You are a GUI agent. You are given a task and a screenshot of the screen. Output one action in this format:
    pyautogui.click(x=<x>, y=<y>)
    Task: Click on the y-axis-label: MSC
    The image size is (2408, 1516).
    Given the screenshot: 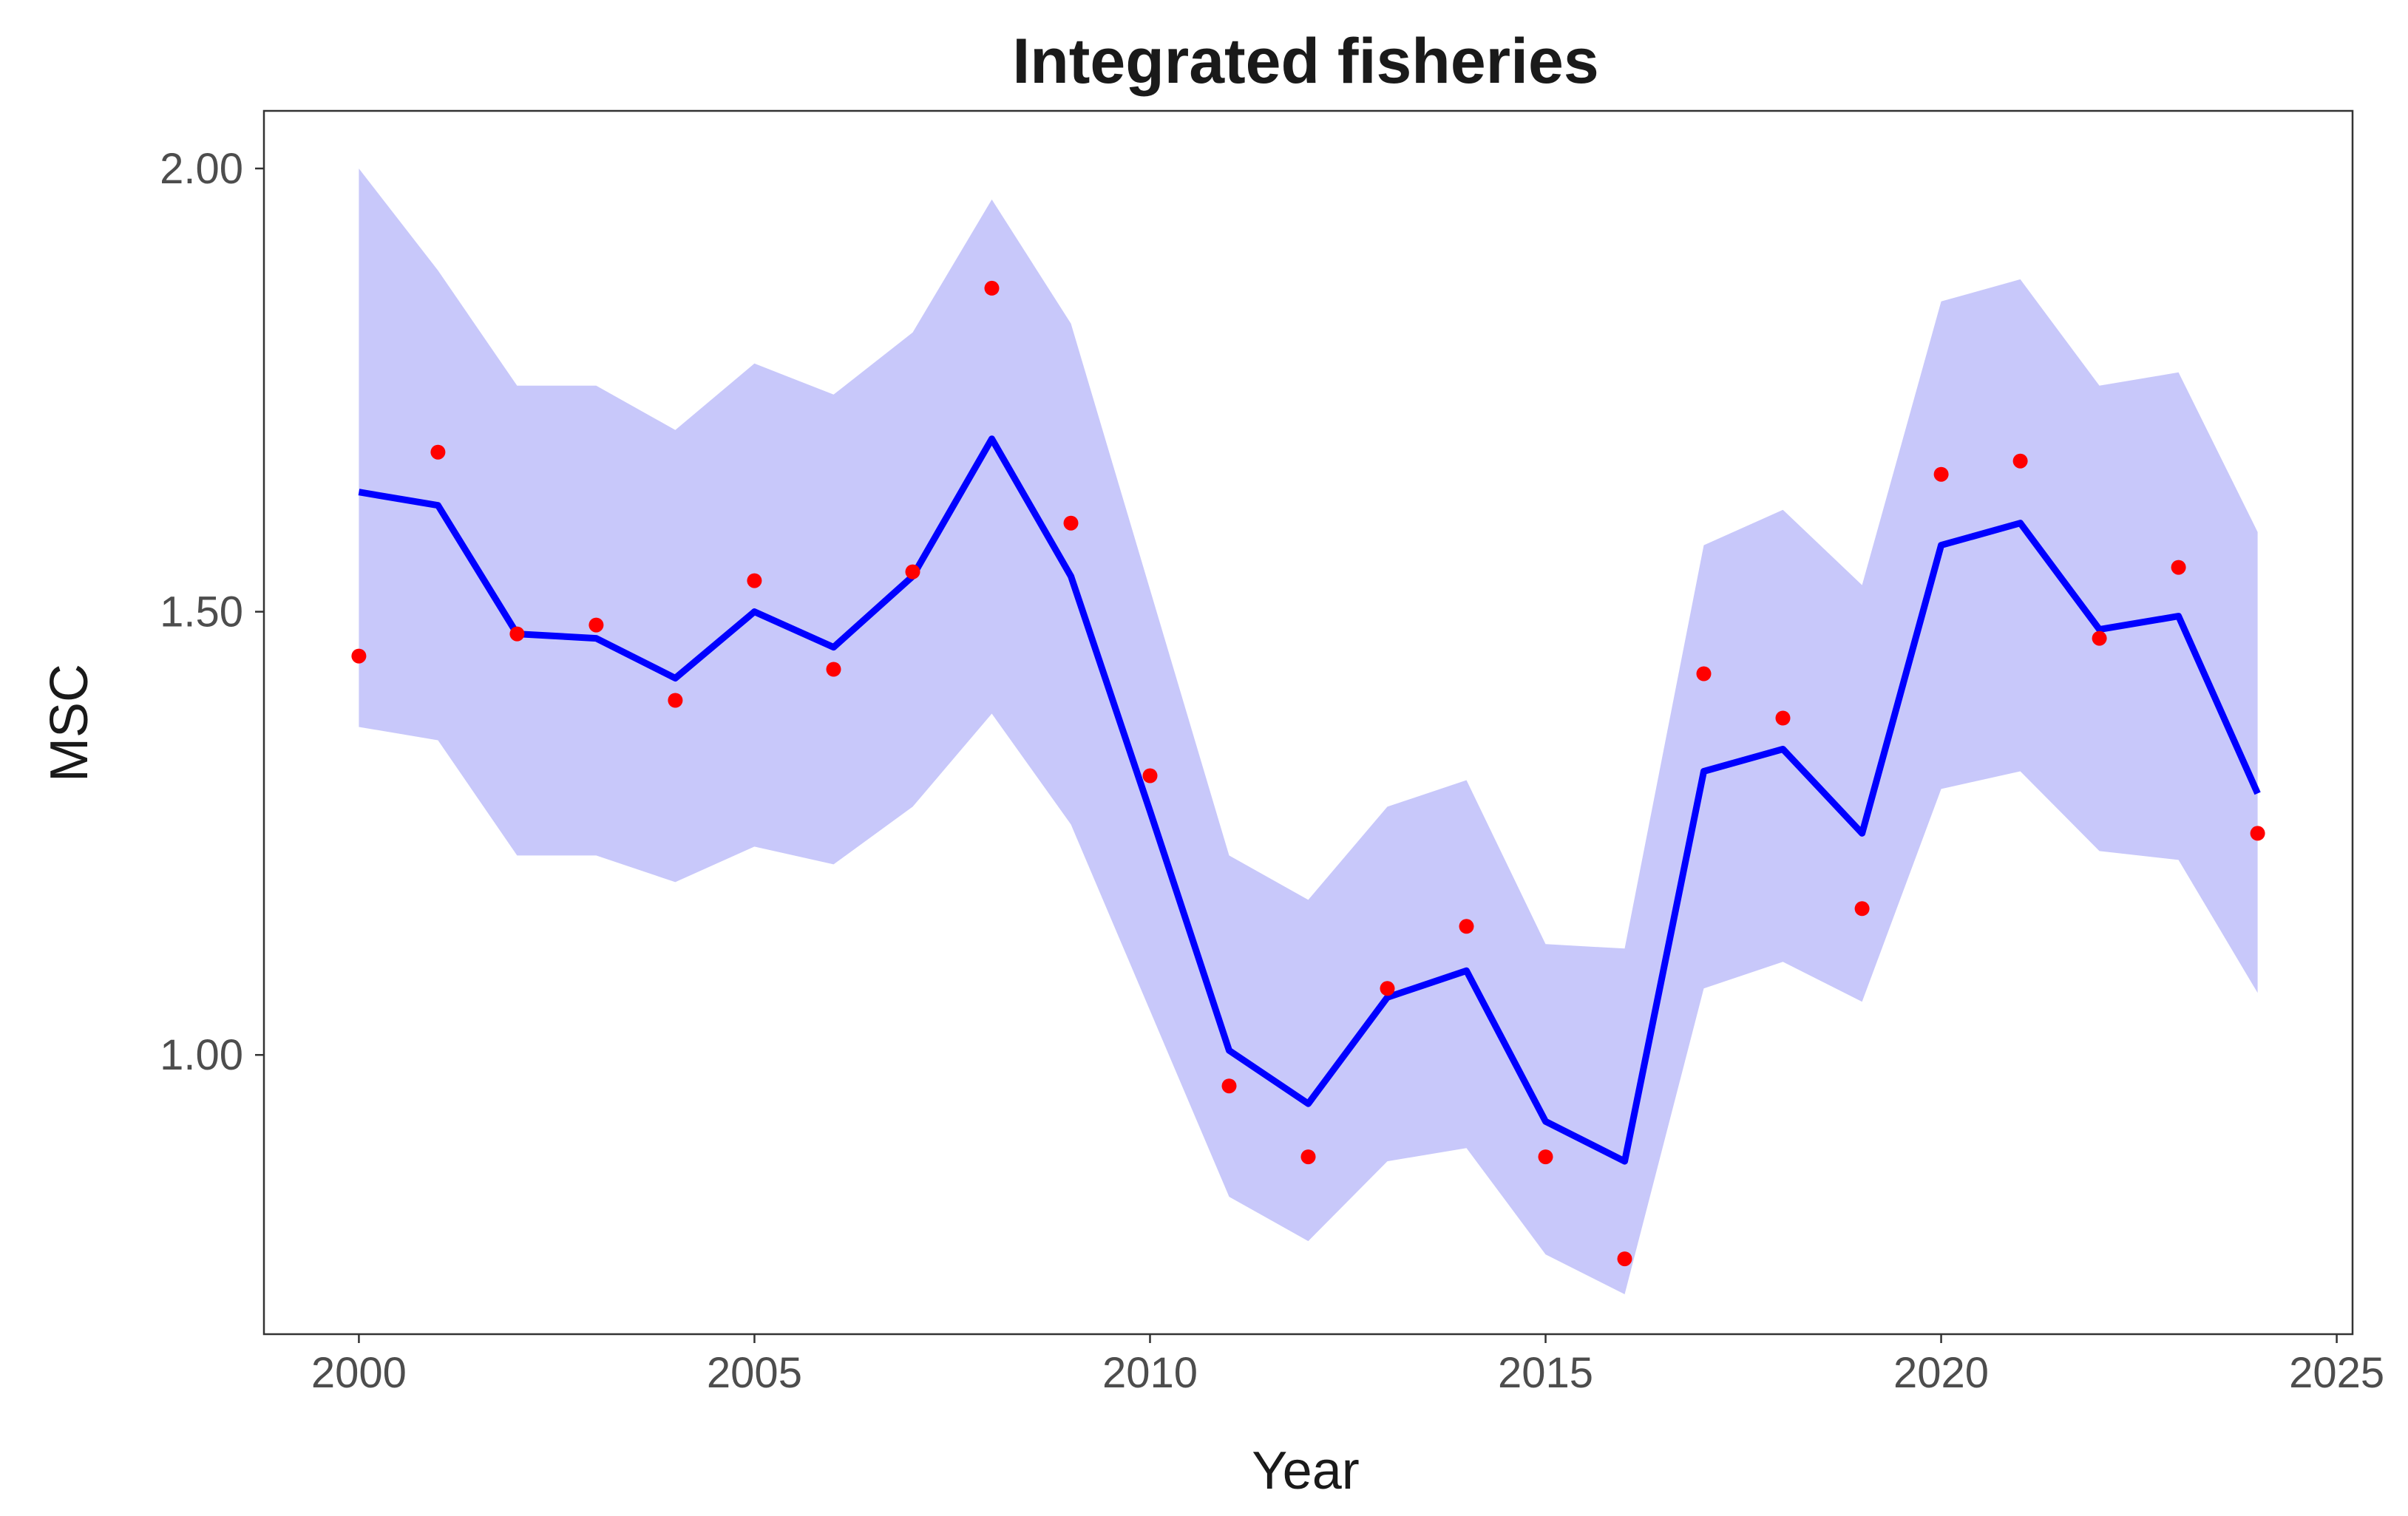 What is the action you would take?
    pyautogui.click(x=69, y=723)
    